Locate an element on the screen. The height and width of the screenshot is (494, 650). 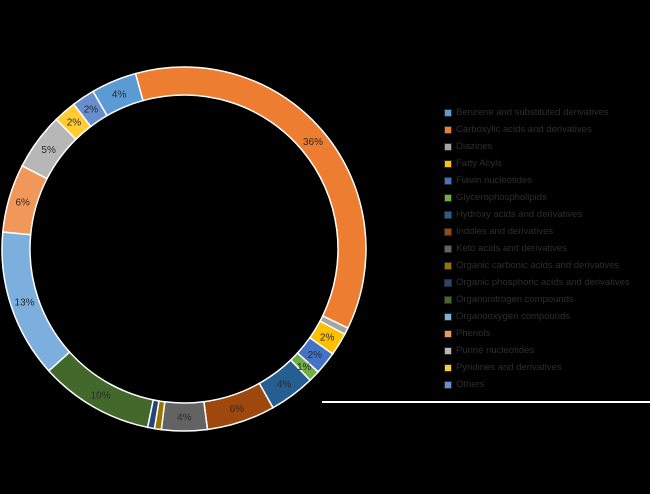
legend-item-3: Fatty Acyls is located at coordinates (544, 163).